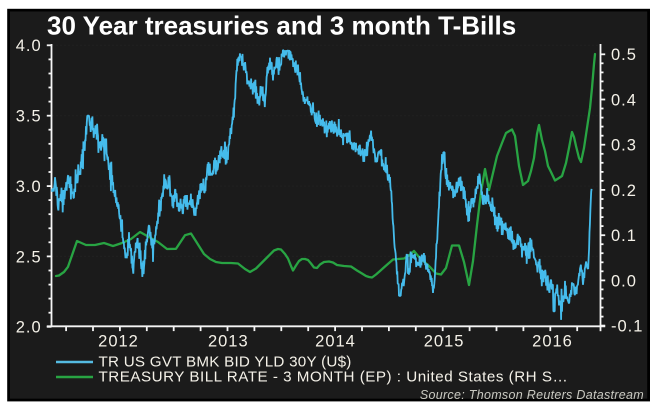 Image resolution: width=656 pixels, height=408 pixels. I want to click on svg-text: 2.0, so click(29, 328).